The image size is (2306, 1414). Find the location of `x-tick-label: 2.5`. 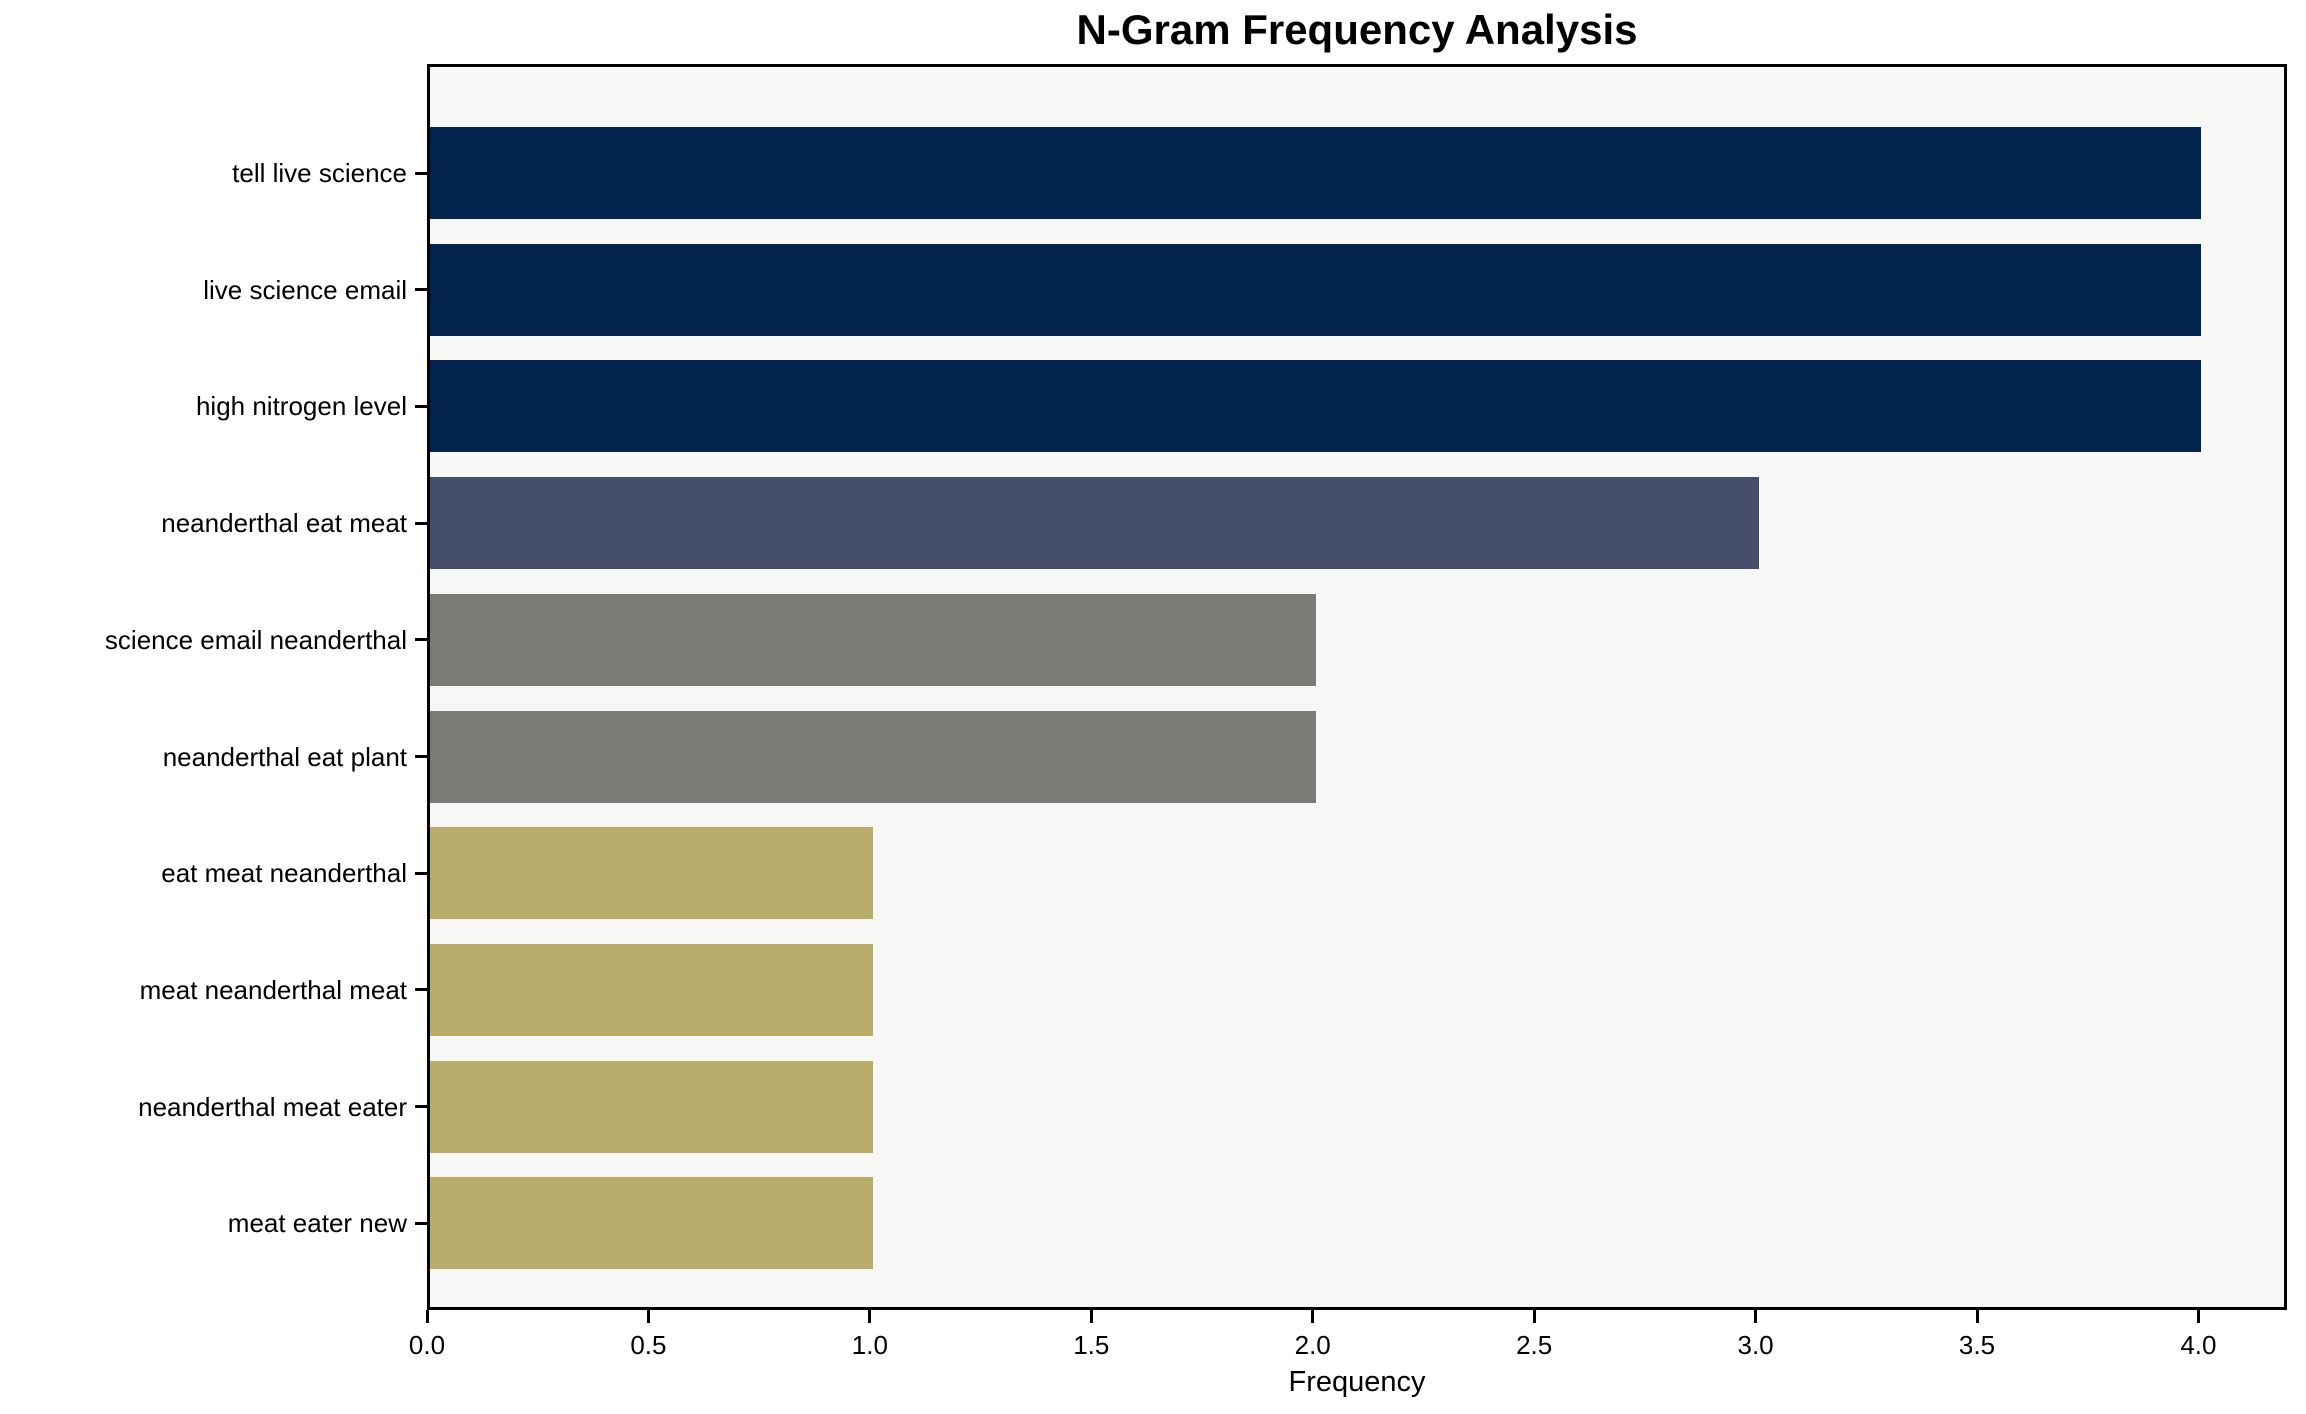

x-tick-label: 2.5 is located at coordinates (1534, 1345).